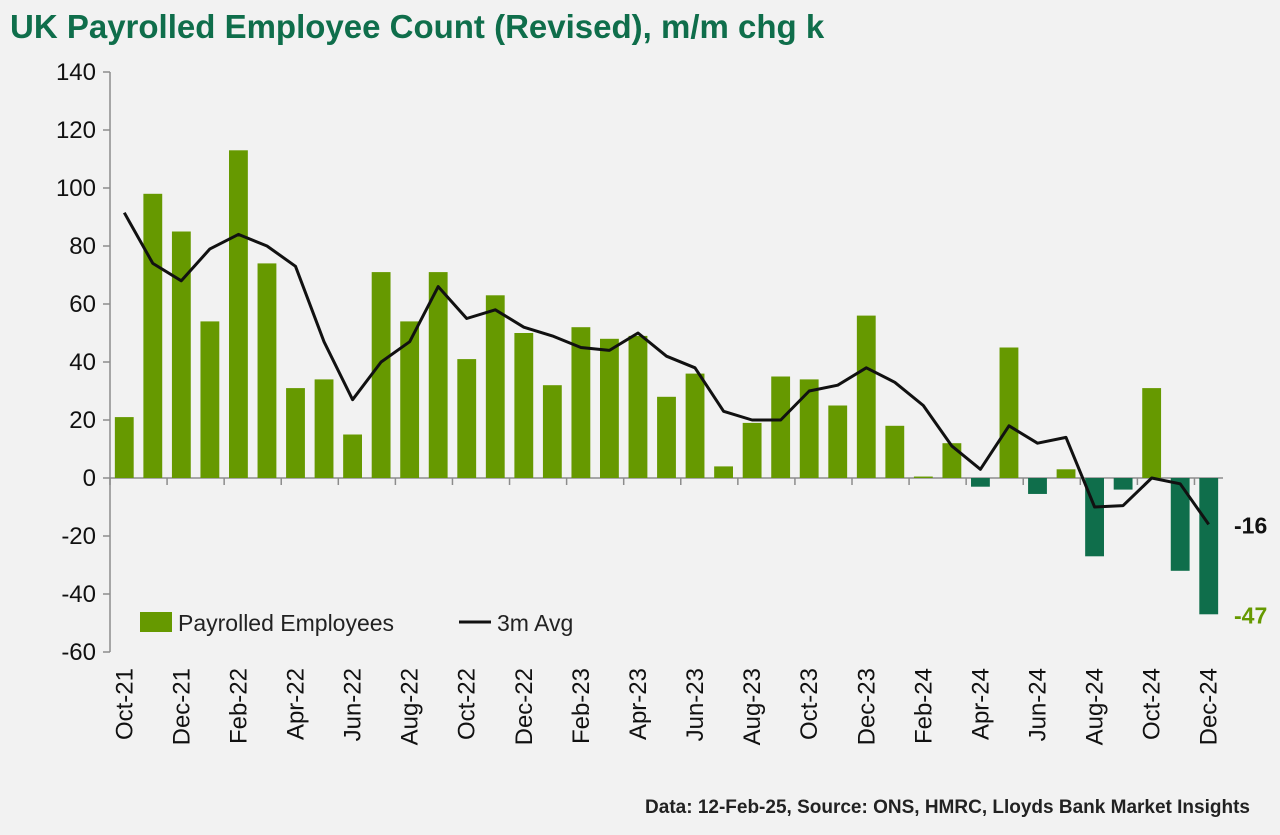  Describe the element at coordinates (181, 706) in the screenshot. I see `x-tick-label: Dec-21` at that location.